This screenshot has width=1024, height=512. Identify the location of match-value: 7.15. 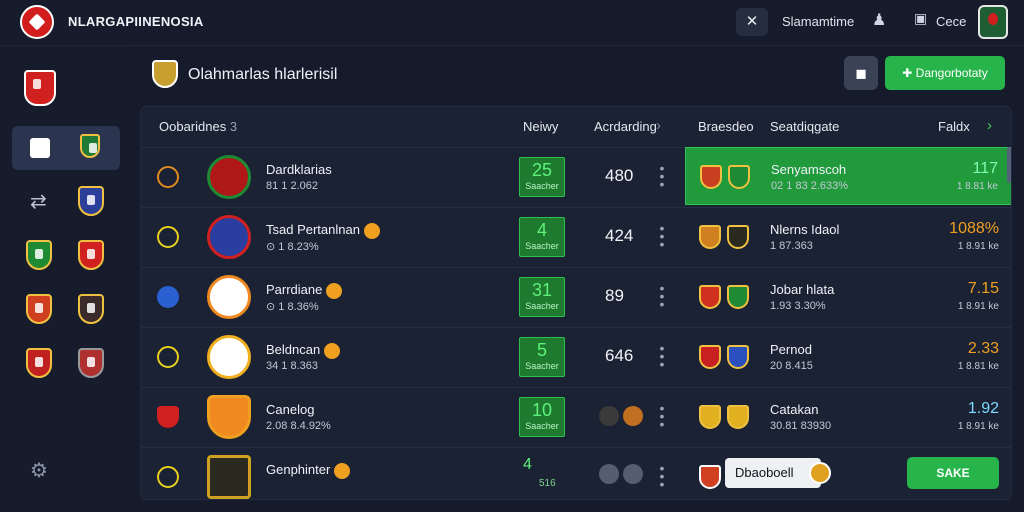
(983, 288).